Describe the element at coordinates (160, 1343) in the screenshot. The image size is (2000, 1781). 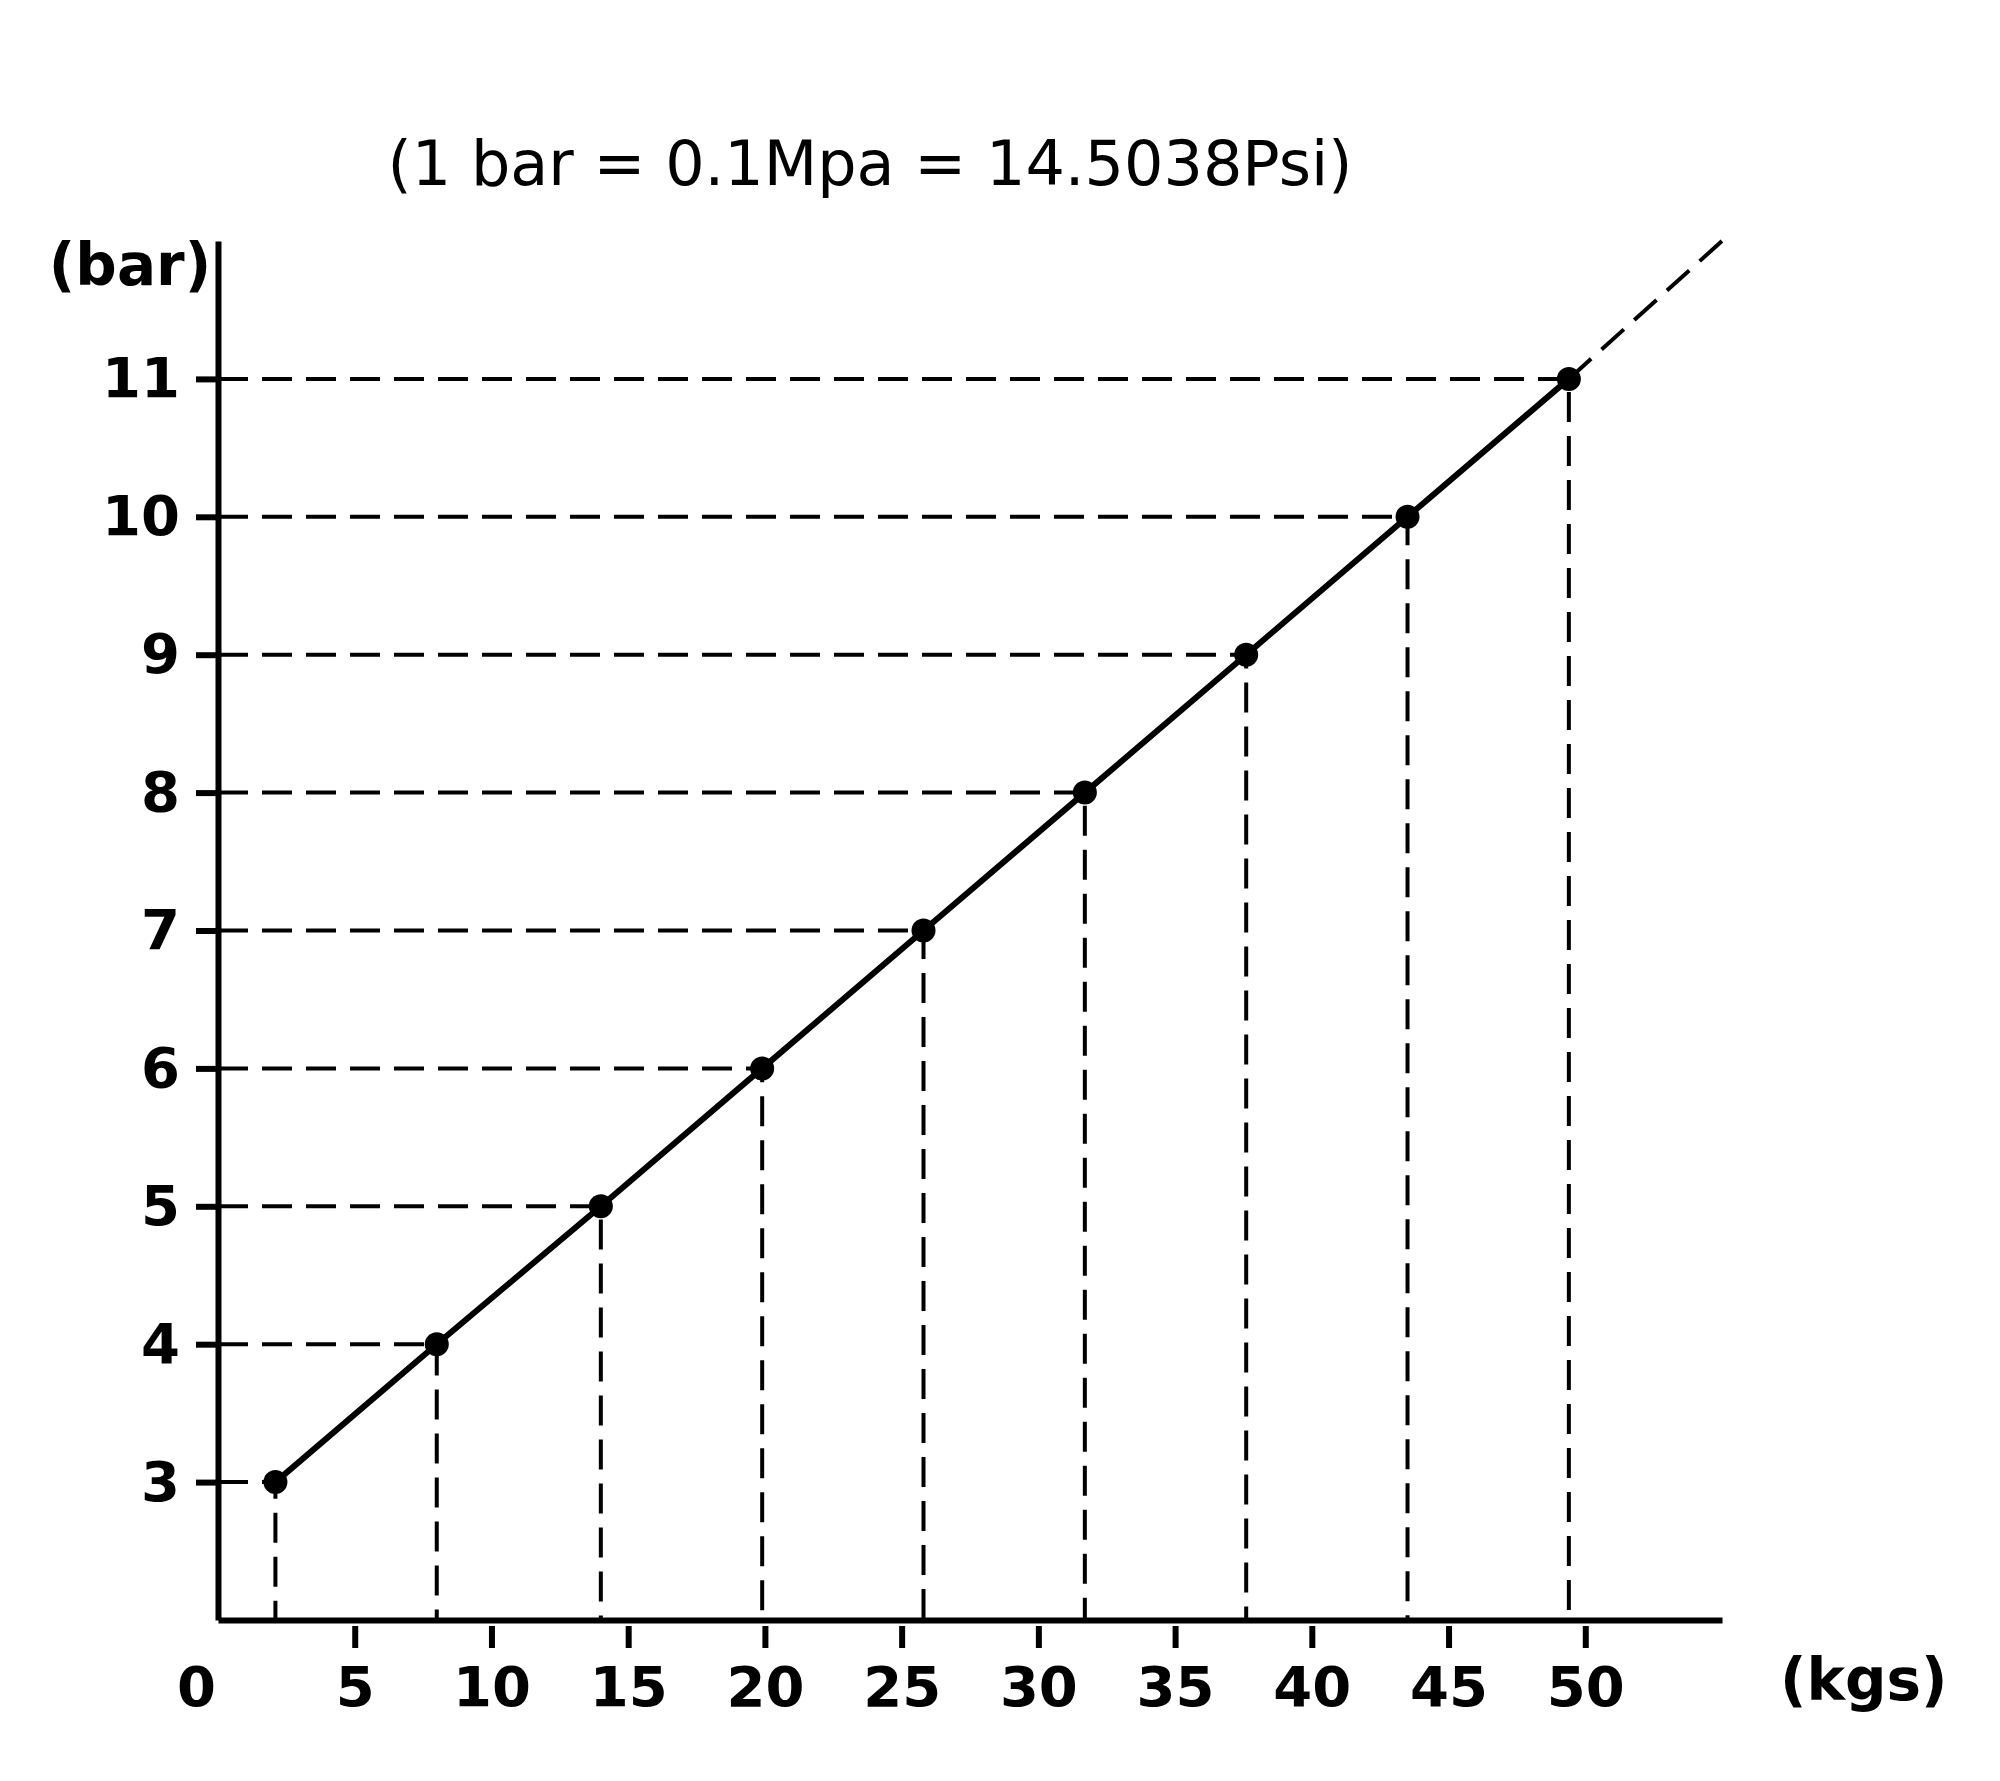
I see `y-tick-label: 4` at that location.